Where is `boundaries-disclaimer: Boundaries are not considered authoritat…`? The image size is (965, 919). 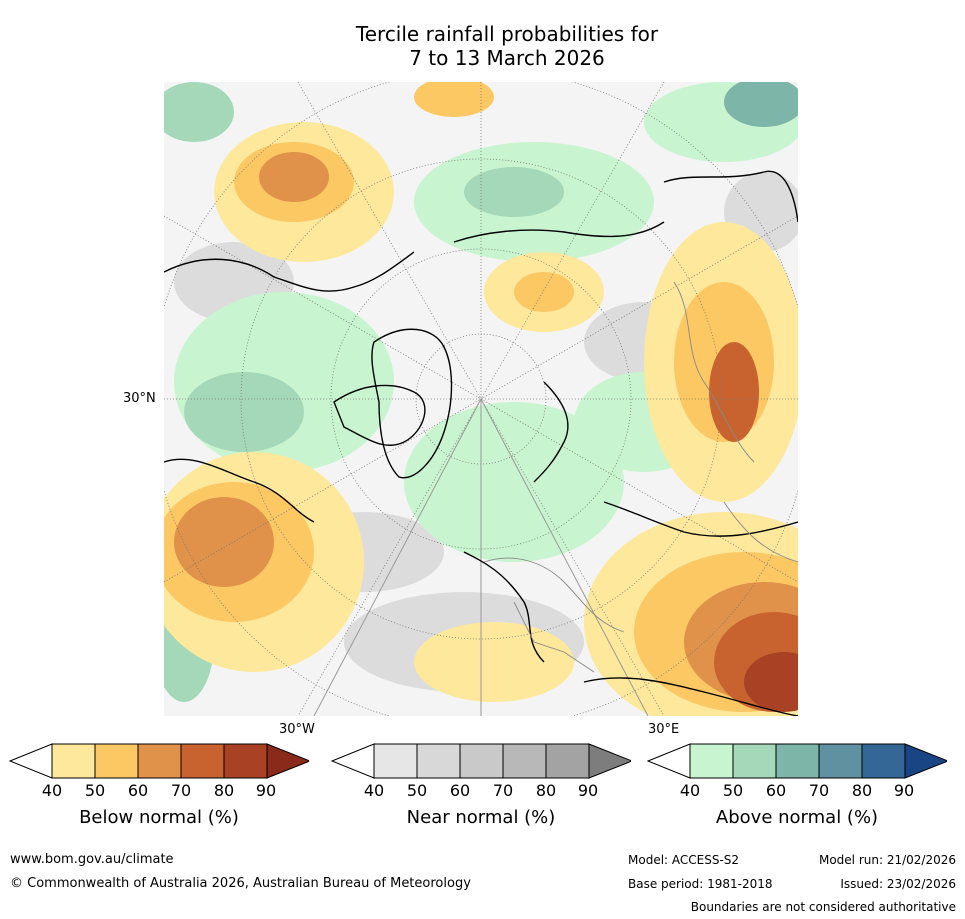 boundaries-disclaimer: Boundaries are not considered authoritat… is located at coordinates (823, 907).